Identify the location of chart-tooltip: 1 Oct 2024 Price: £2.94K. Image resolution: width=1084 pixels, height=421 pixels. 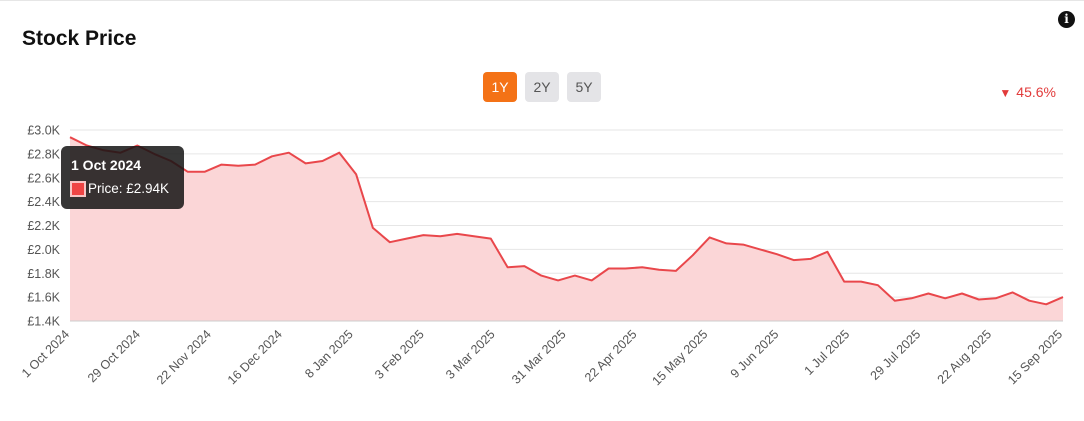
(122, 177).